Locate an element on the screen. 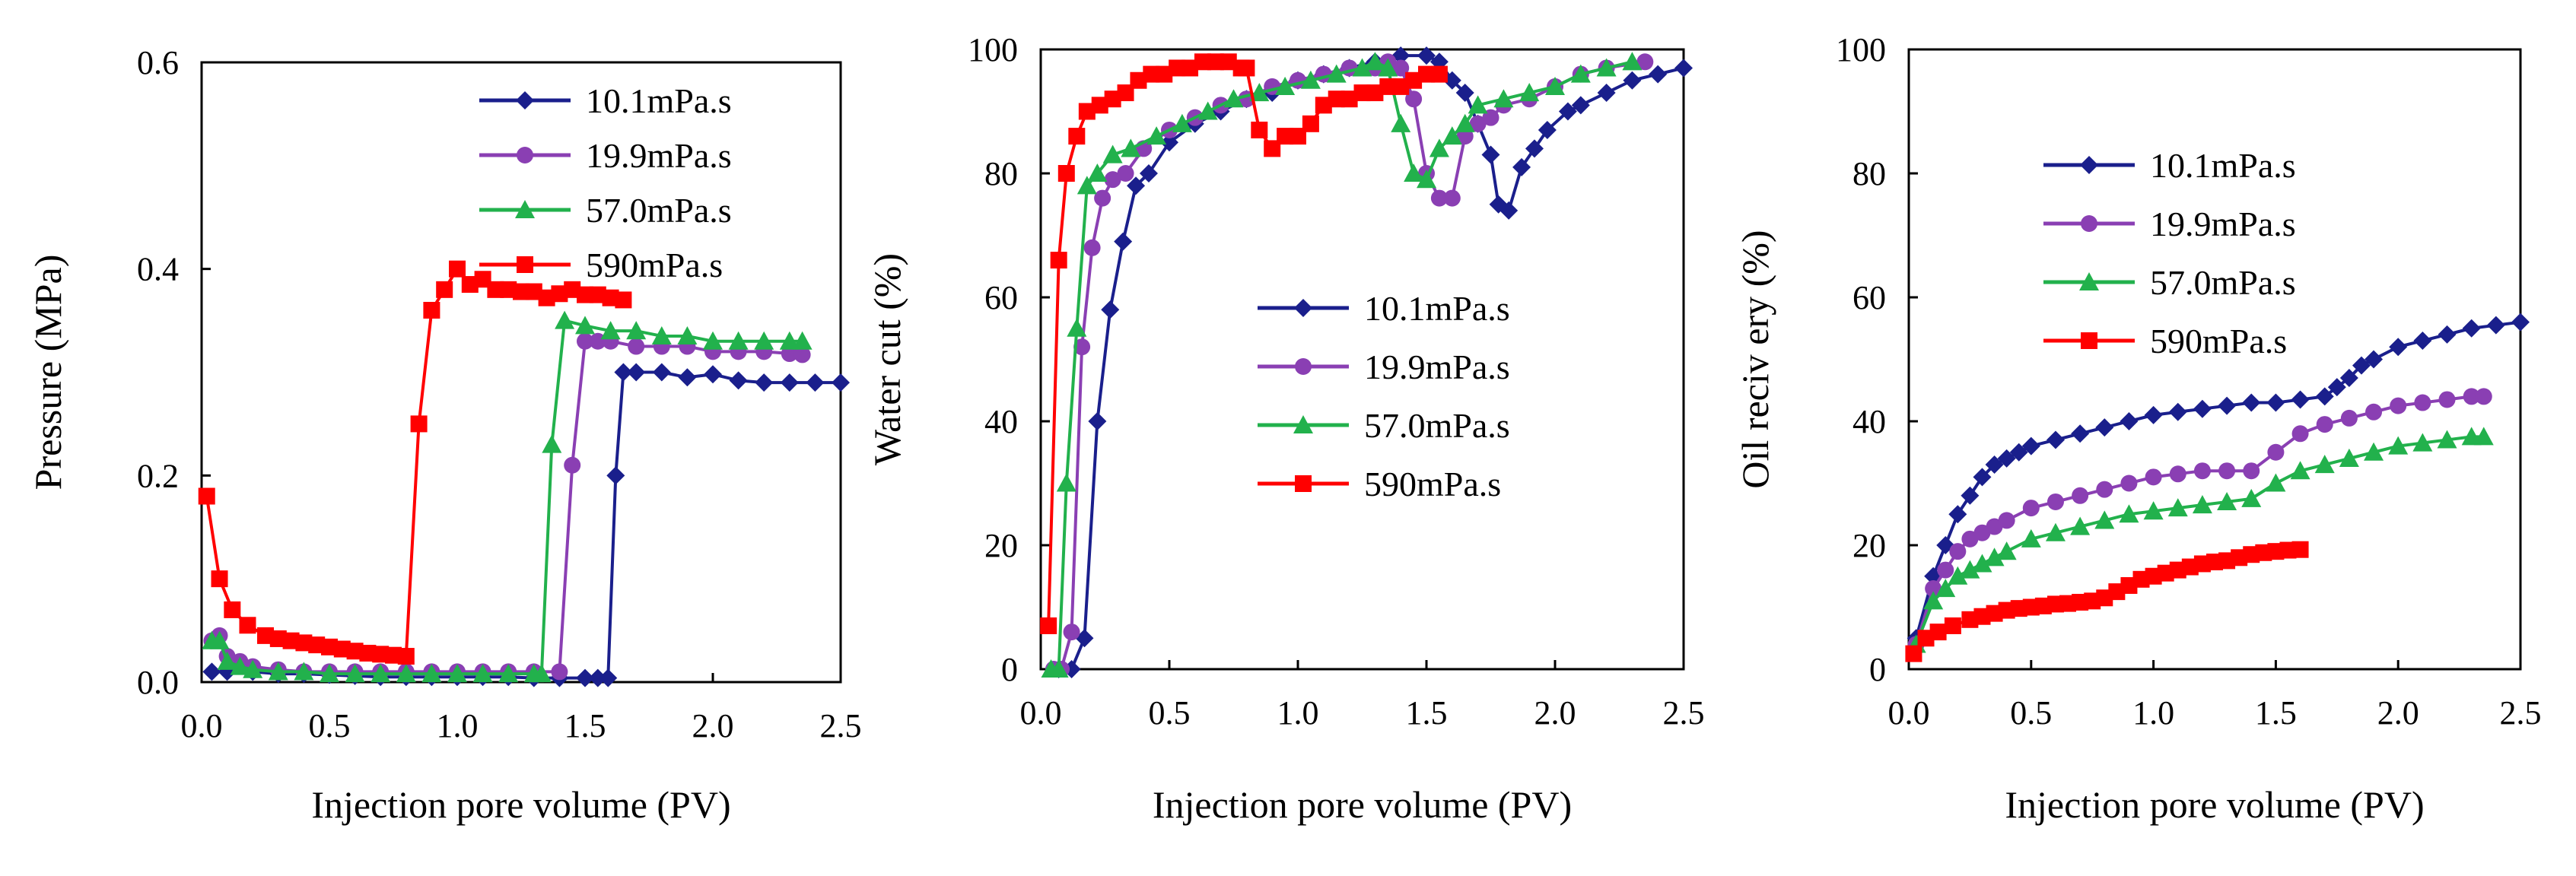 The image size is (2576, 876). legend-label: 57.0mPa.s is located at coordinates (2223, 282).